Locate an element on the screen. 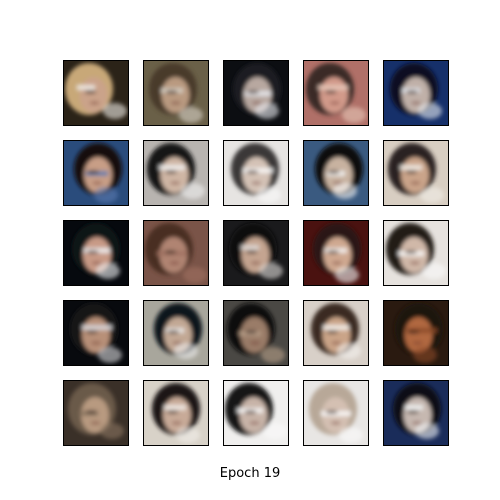  figure-caption: Epoch 19 is located at coordinates (250, 473).